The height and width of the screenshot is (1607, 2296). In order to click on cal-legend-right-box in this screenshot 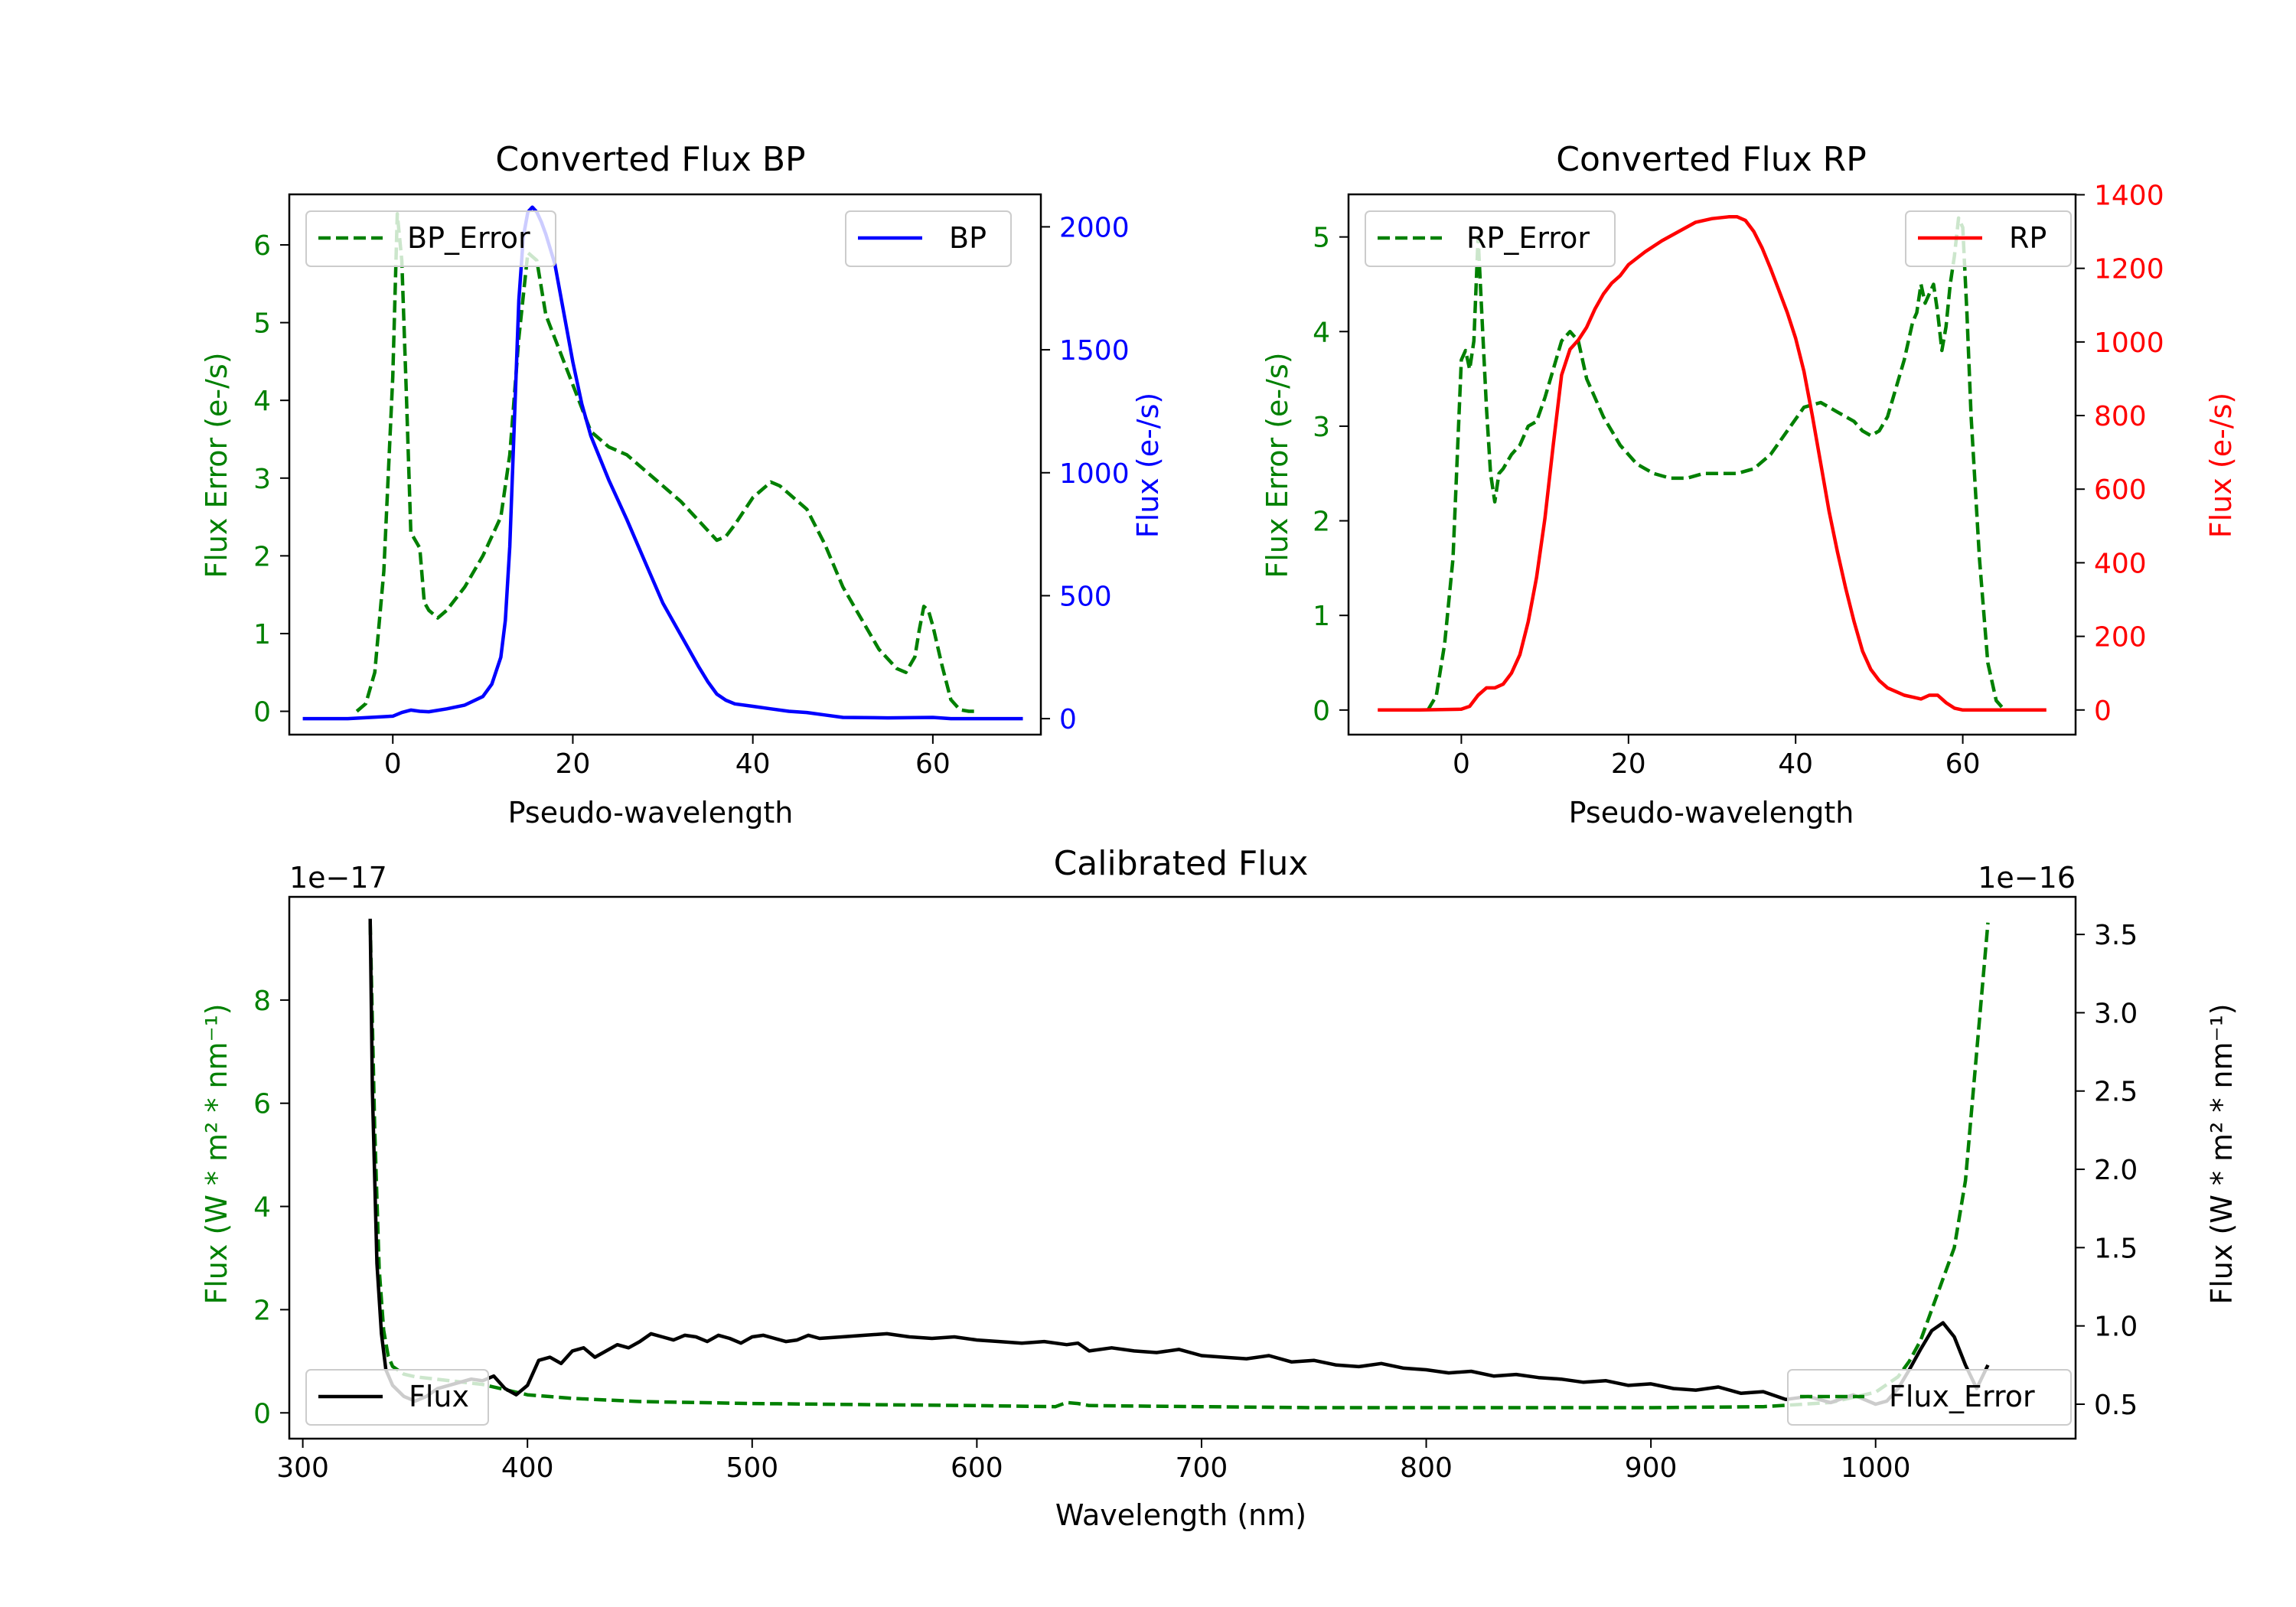, I will do `click(1929, 1397)`.